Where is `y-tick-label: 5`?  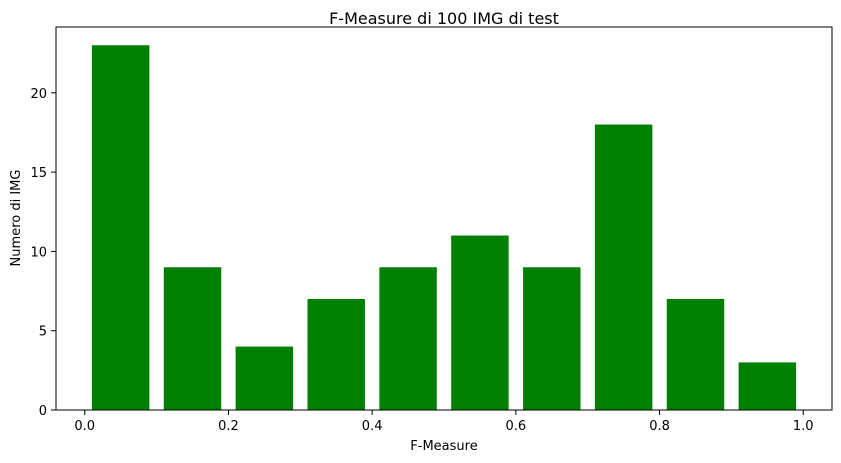 y-tick-label: 5 is located at coordinates (43, 332).